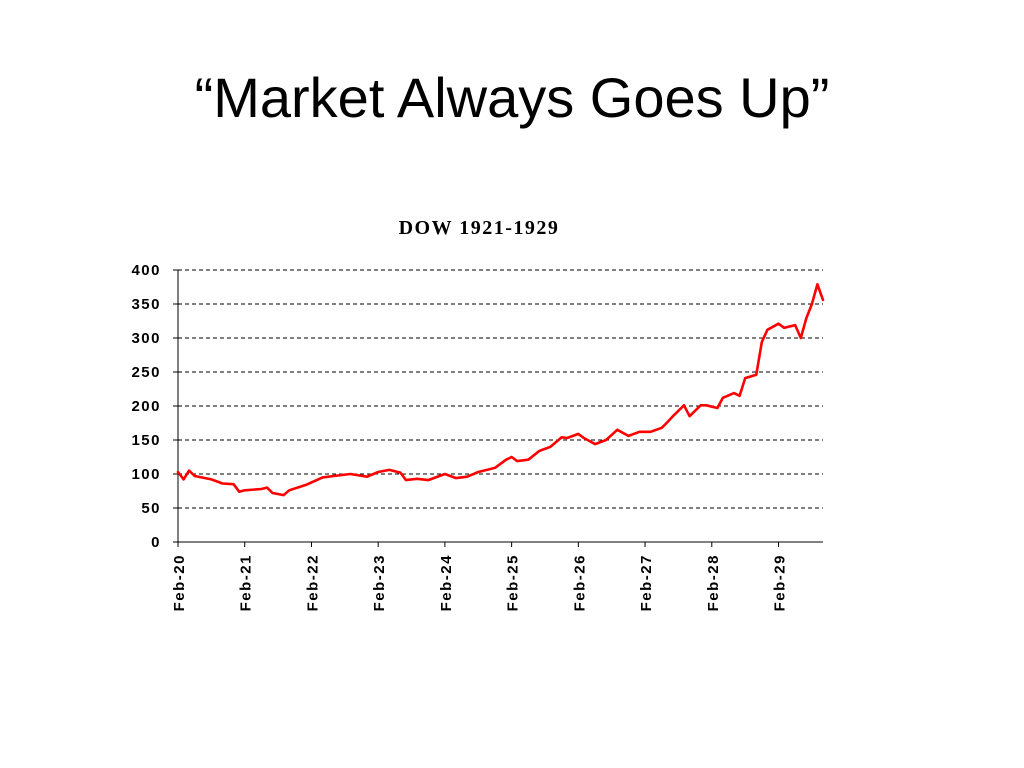 This screenshot has height=768, width=1024. Describe the element at coordinates (780, 582) in the screenshot. I see `x-tick-label: Feb-29` at that location.